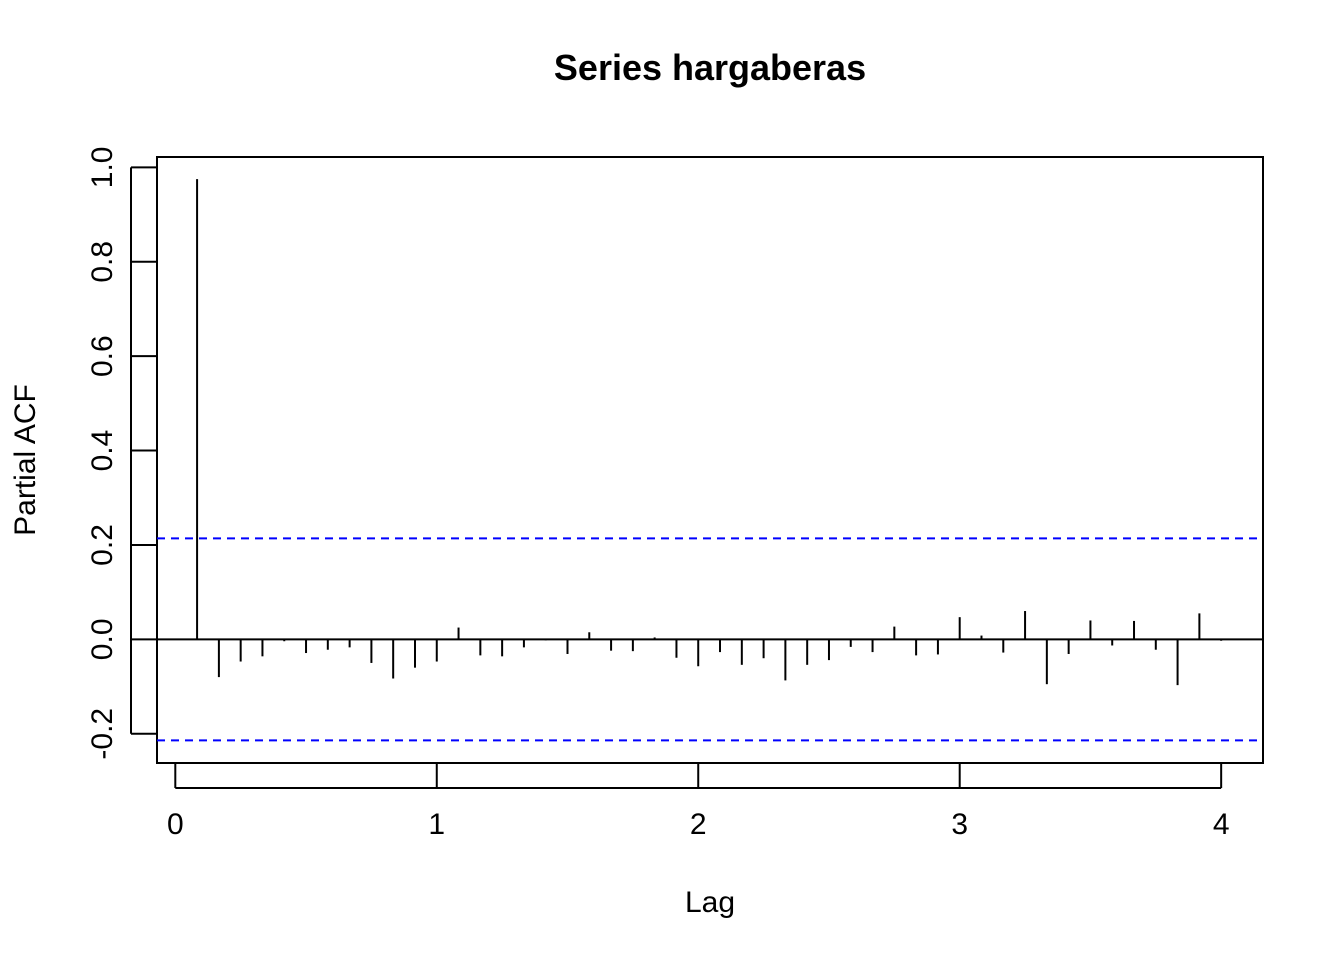 The image size is (1344, 960). I want to click on x-axis-label: Lag, so click(710, 902).